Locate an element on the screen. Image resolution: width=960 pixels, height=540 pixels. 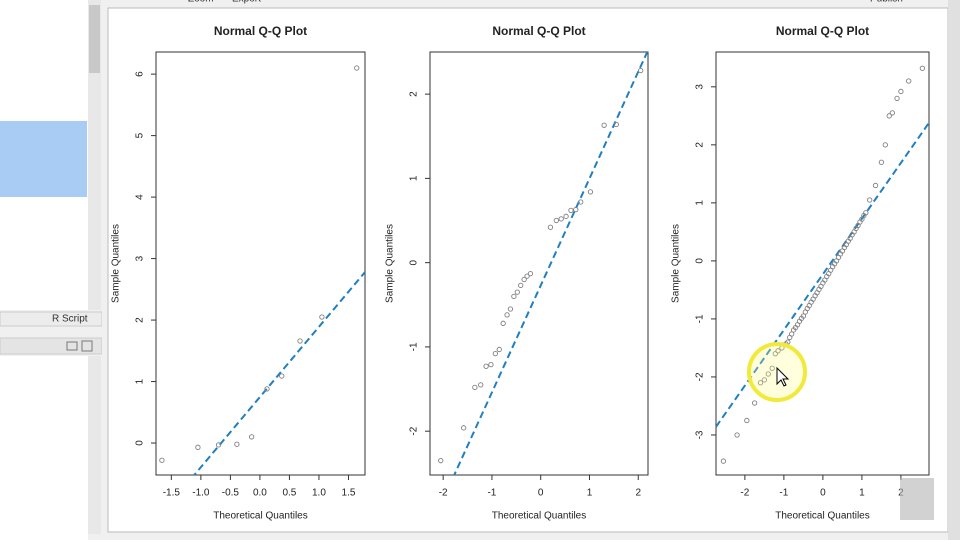
right-edge is located at coordinates (954, 270).